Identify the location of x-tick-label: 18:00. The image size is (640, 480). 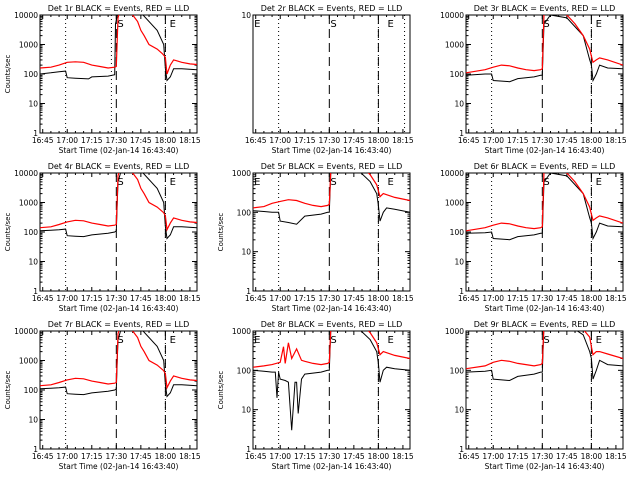
(592, 456).